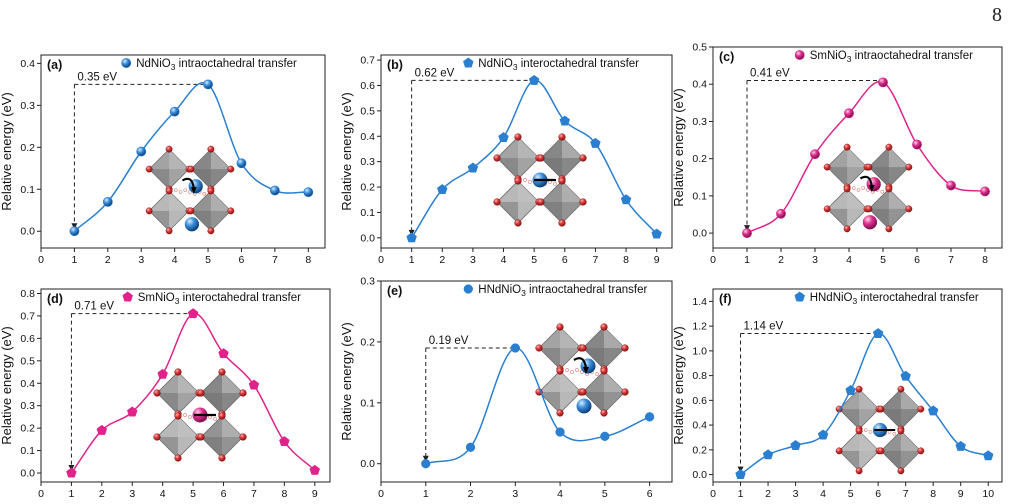 This screenshot has width=1020, height=504. What do you see at coordinates (367, 282) in the screenshot?
I see `y-tick-label: 0.3` at bounding box center [367, 282].